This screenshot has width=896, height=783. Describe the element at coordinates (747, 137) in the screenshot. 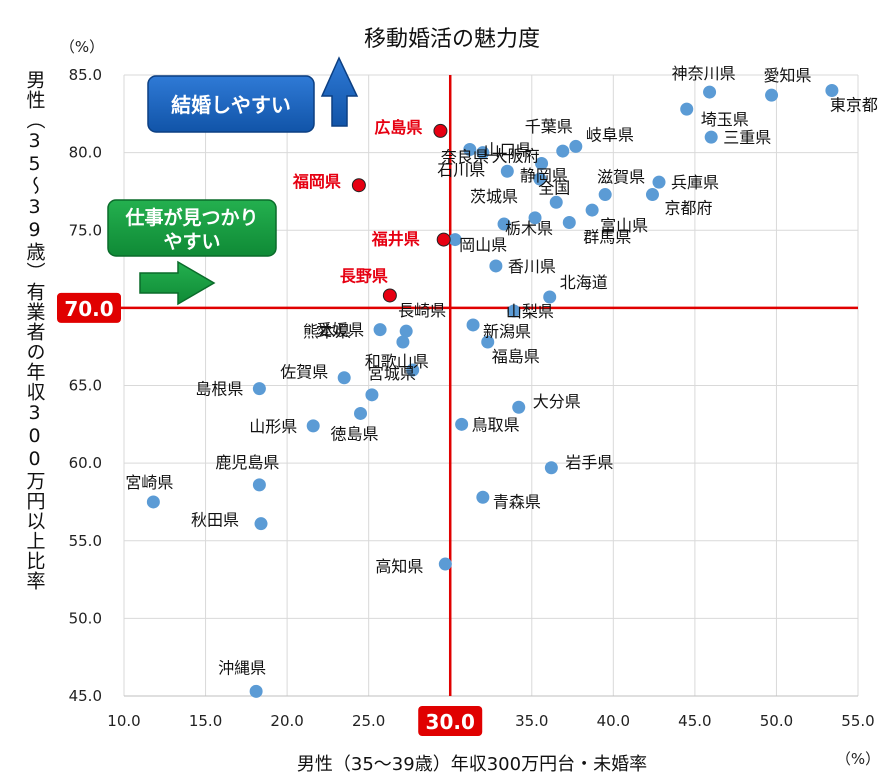

I see `data-point-label: 三重県` at that location.